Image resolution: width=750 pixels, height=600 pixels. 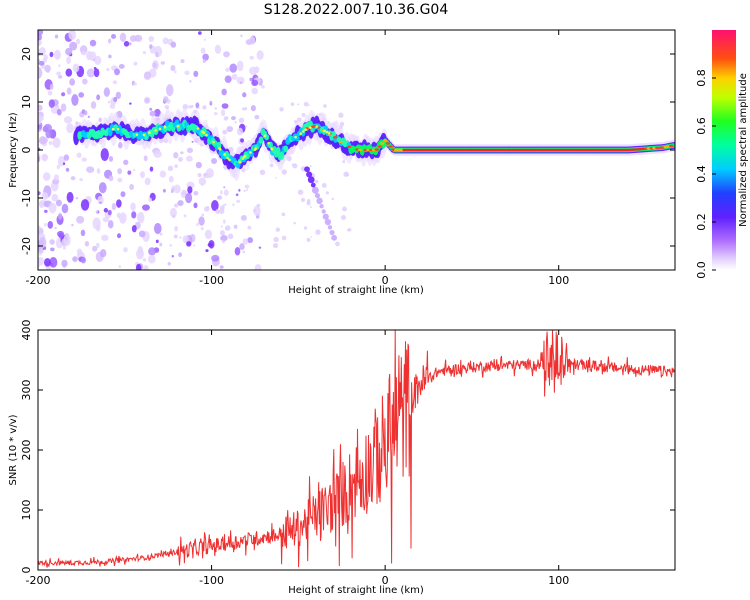 What do you see at coordinates (26, 330) in the screenshot?
I see `y-tick-label: 400` at bounding box center [26, 330].